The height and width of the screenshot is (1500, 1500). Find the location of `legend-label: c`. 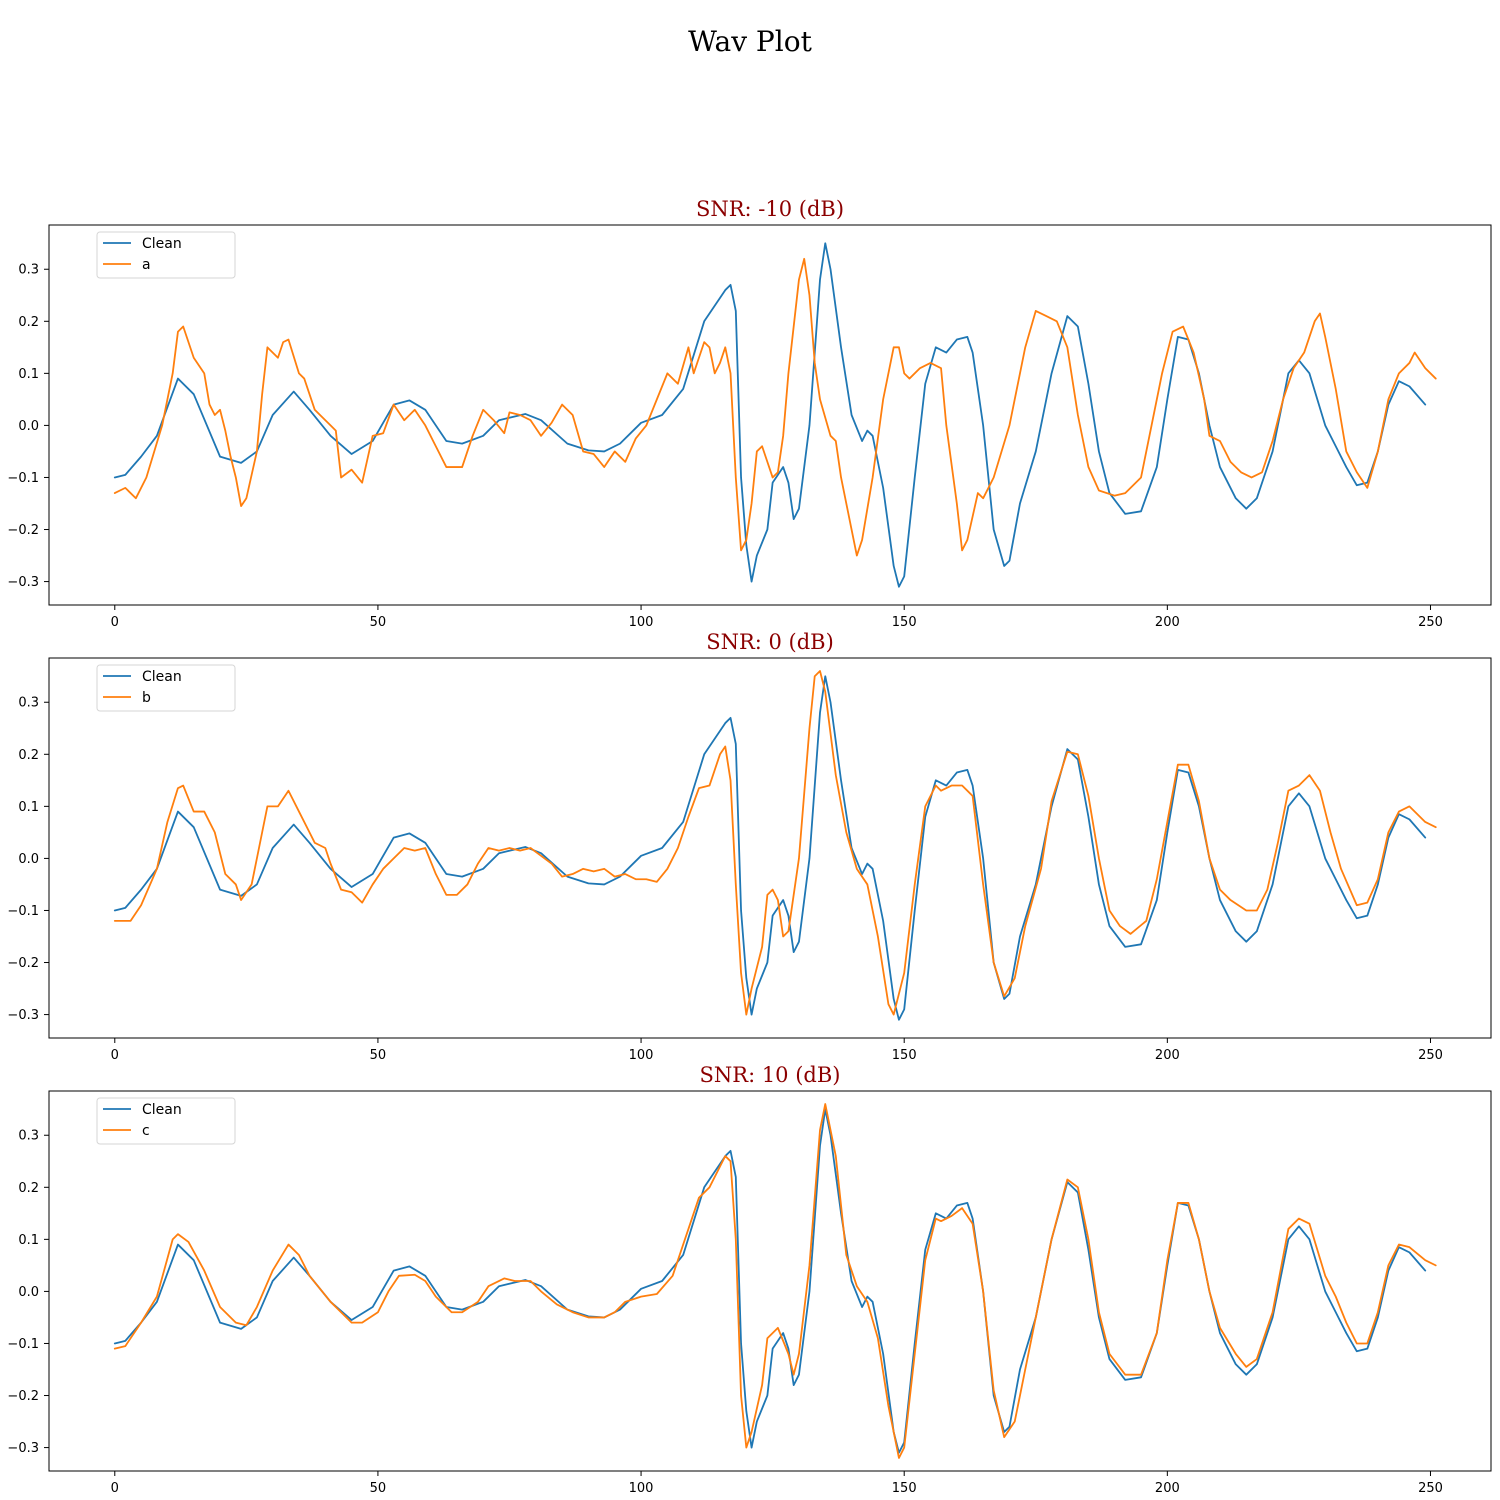

legend-label: c is located at coordinates (146, 1131).